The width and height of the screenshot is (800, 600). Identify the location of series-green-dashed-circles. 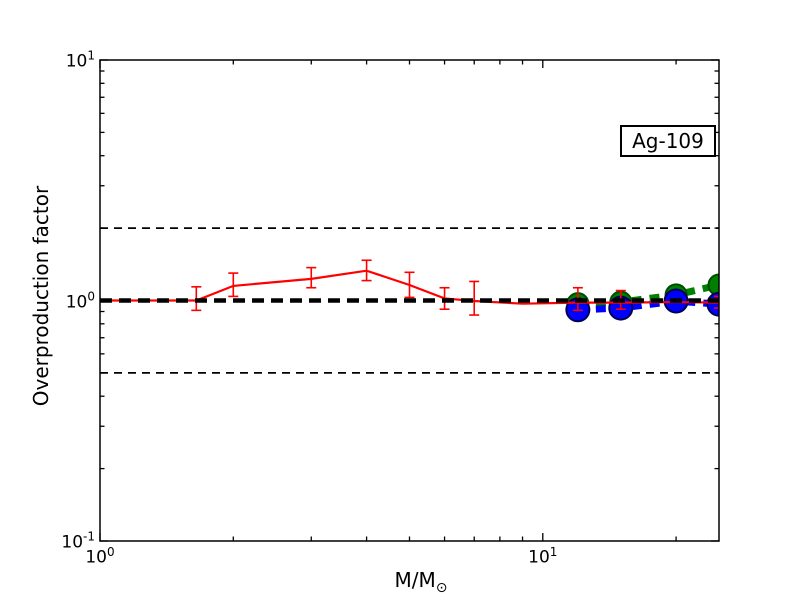
(642, 294).